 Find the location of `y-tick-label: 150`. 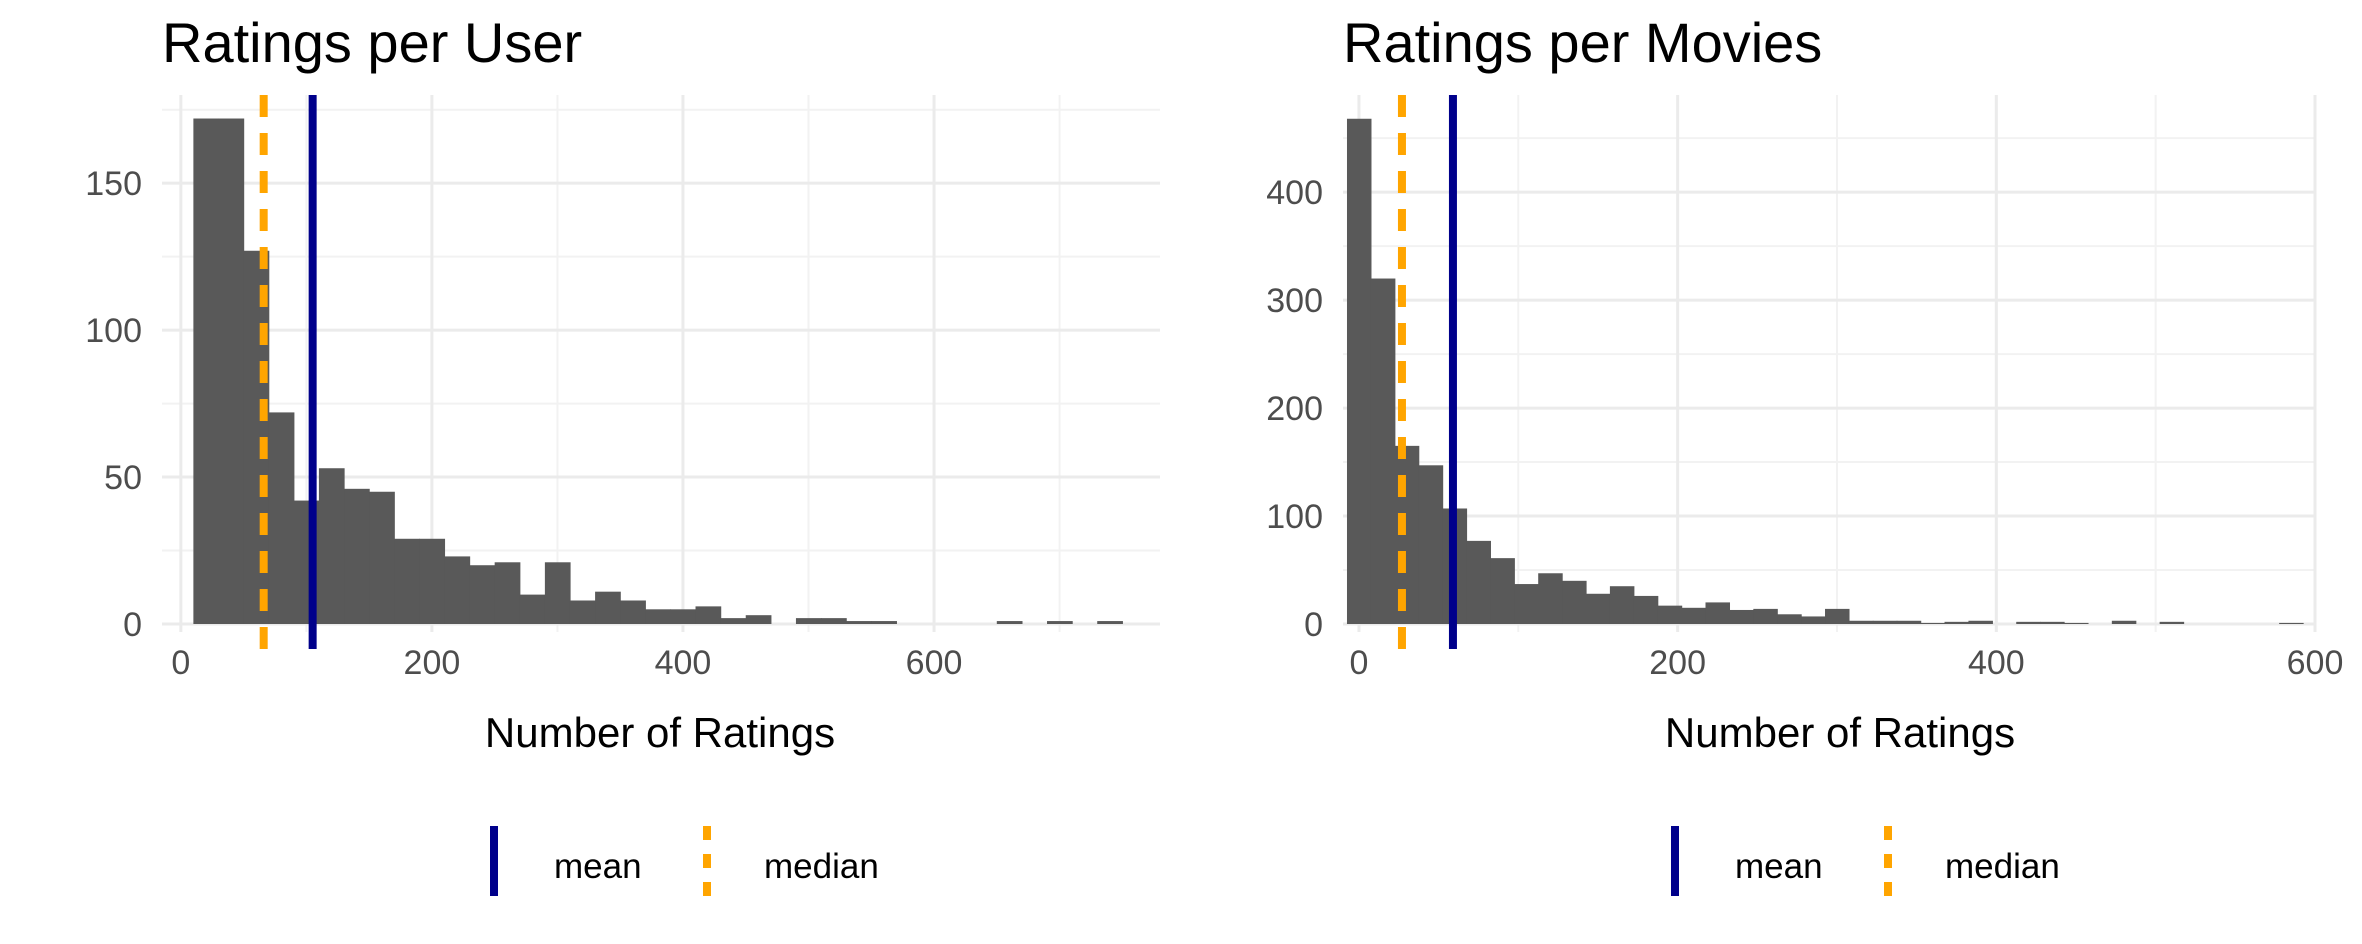

y-tick-label: 150 is located at coordinates (113, 184).